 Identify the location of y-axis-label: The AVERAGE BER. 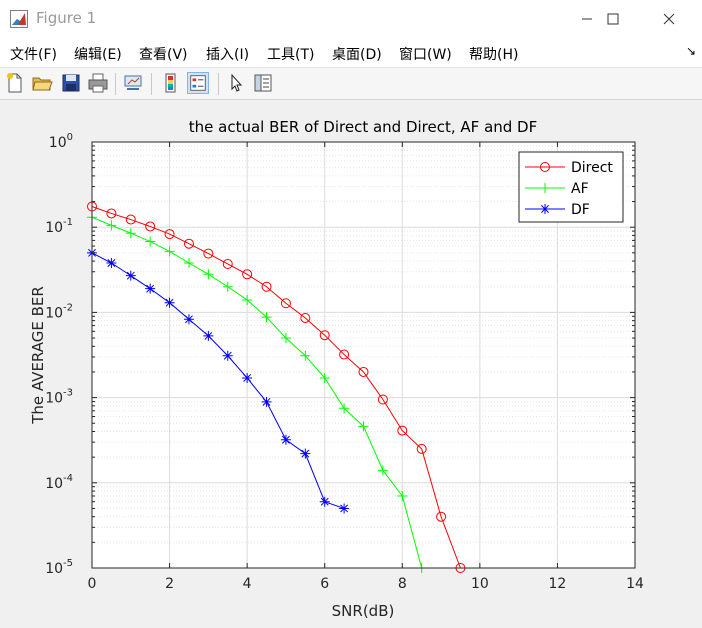
(38, 355).